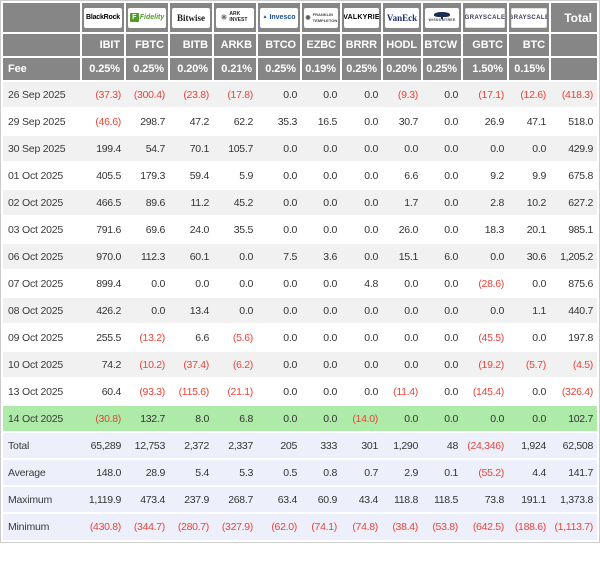  Describe the element at coordinates (529, 365) in the screenshot. I see `flow-value-BTC: (5.7)` at that location.